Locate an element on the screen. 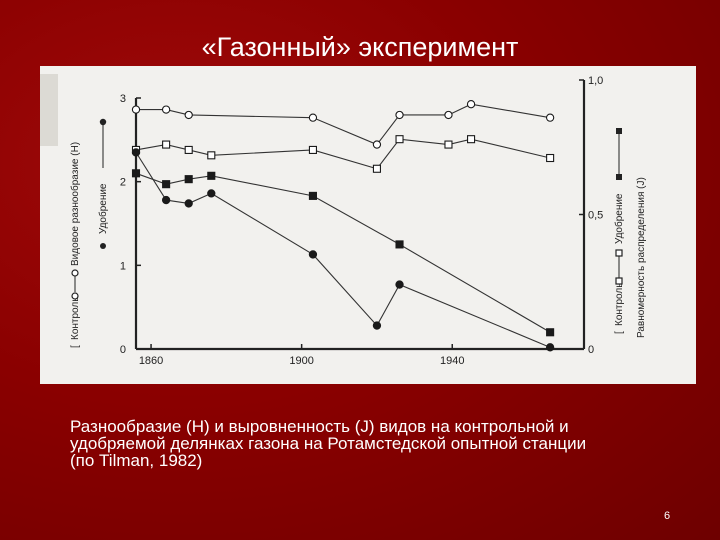 The height and width of the screenshot is (540, 720). right-label-title: Равномерность распределения (J) is located at coordinates (641, 257).